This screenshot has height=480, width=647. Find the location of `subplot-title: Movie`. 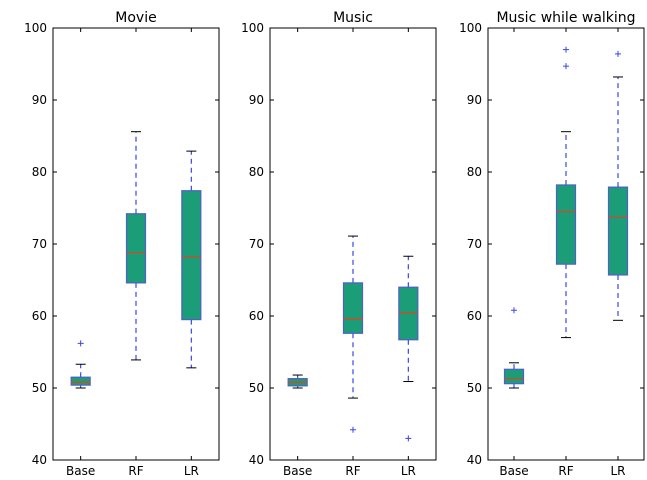

subplot-title: Movie is located at coordinates (135, 18).